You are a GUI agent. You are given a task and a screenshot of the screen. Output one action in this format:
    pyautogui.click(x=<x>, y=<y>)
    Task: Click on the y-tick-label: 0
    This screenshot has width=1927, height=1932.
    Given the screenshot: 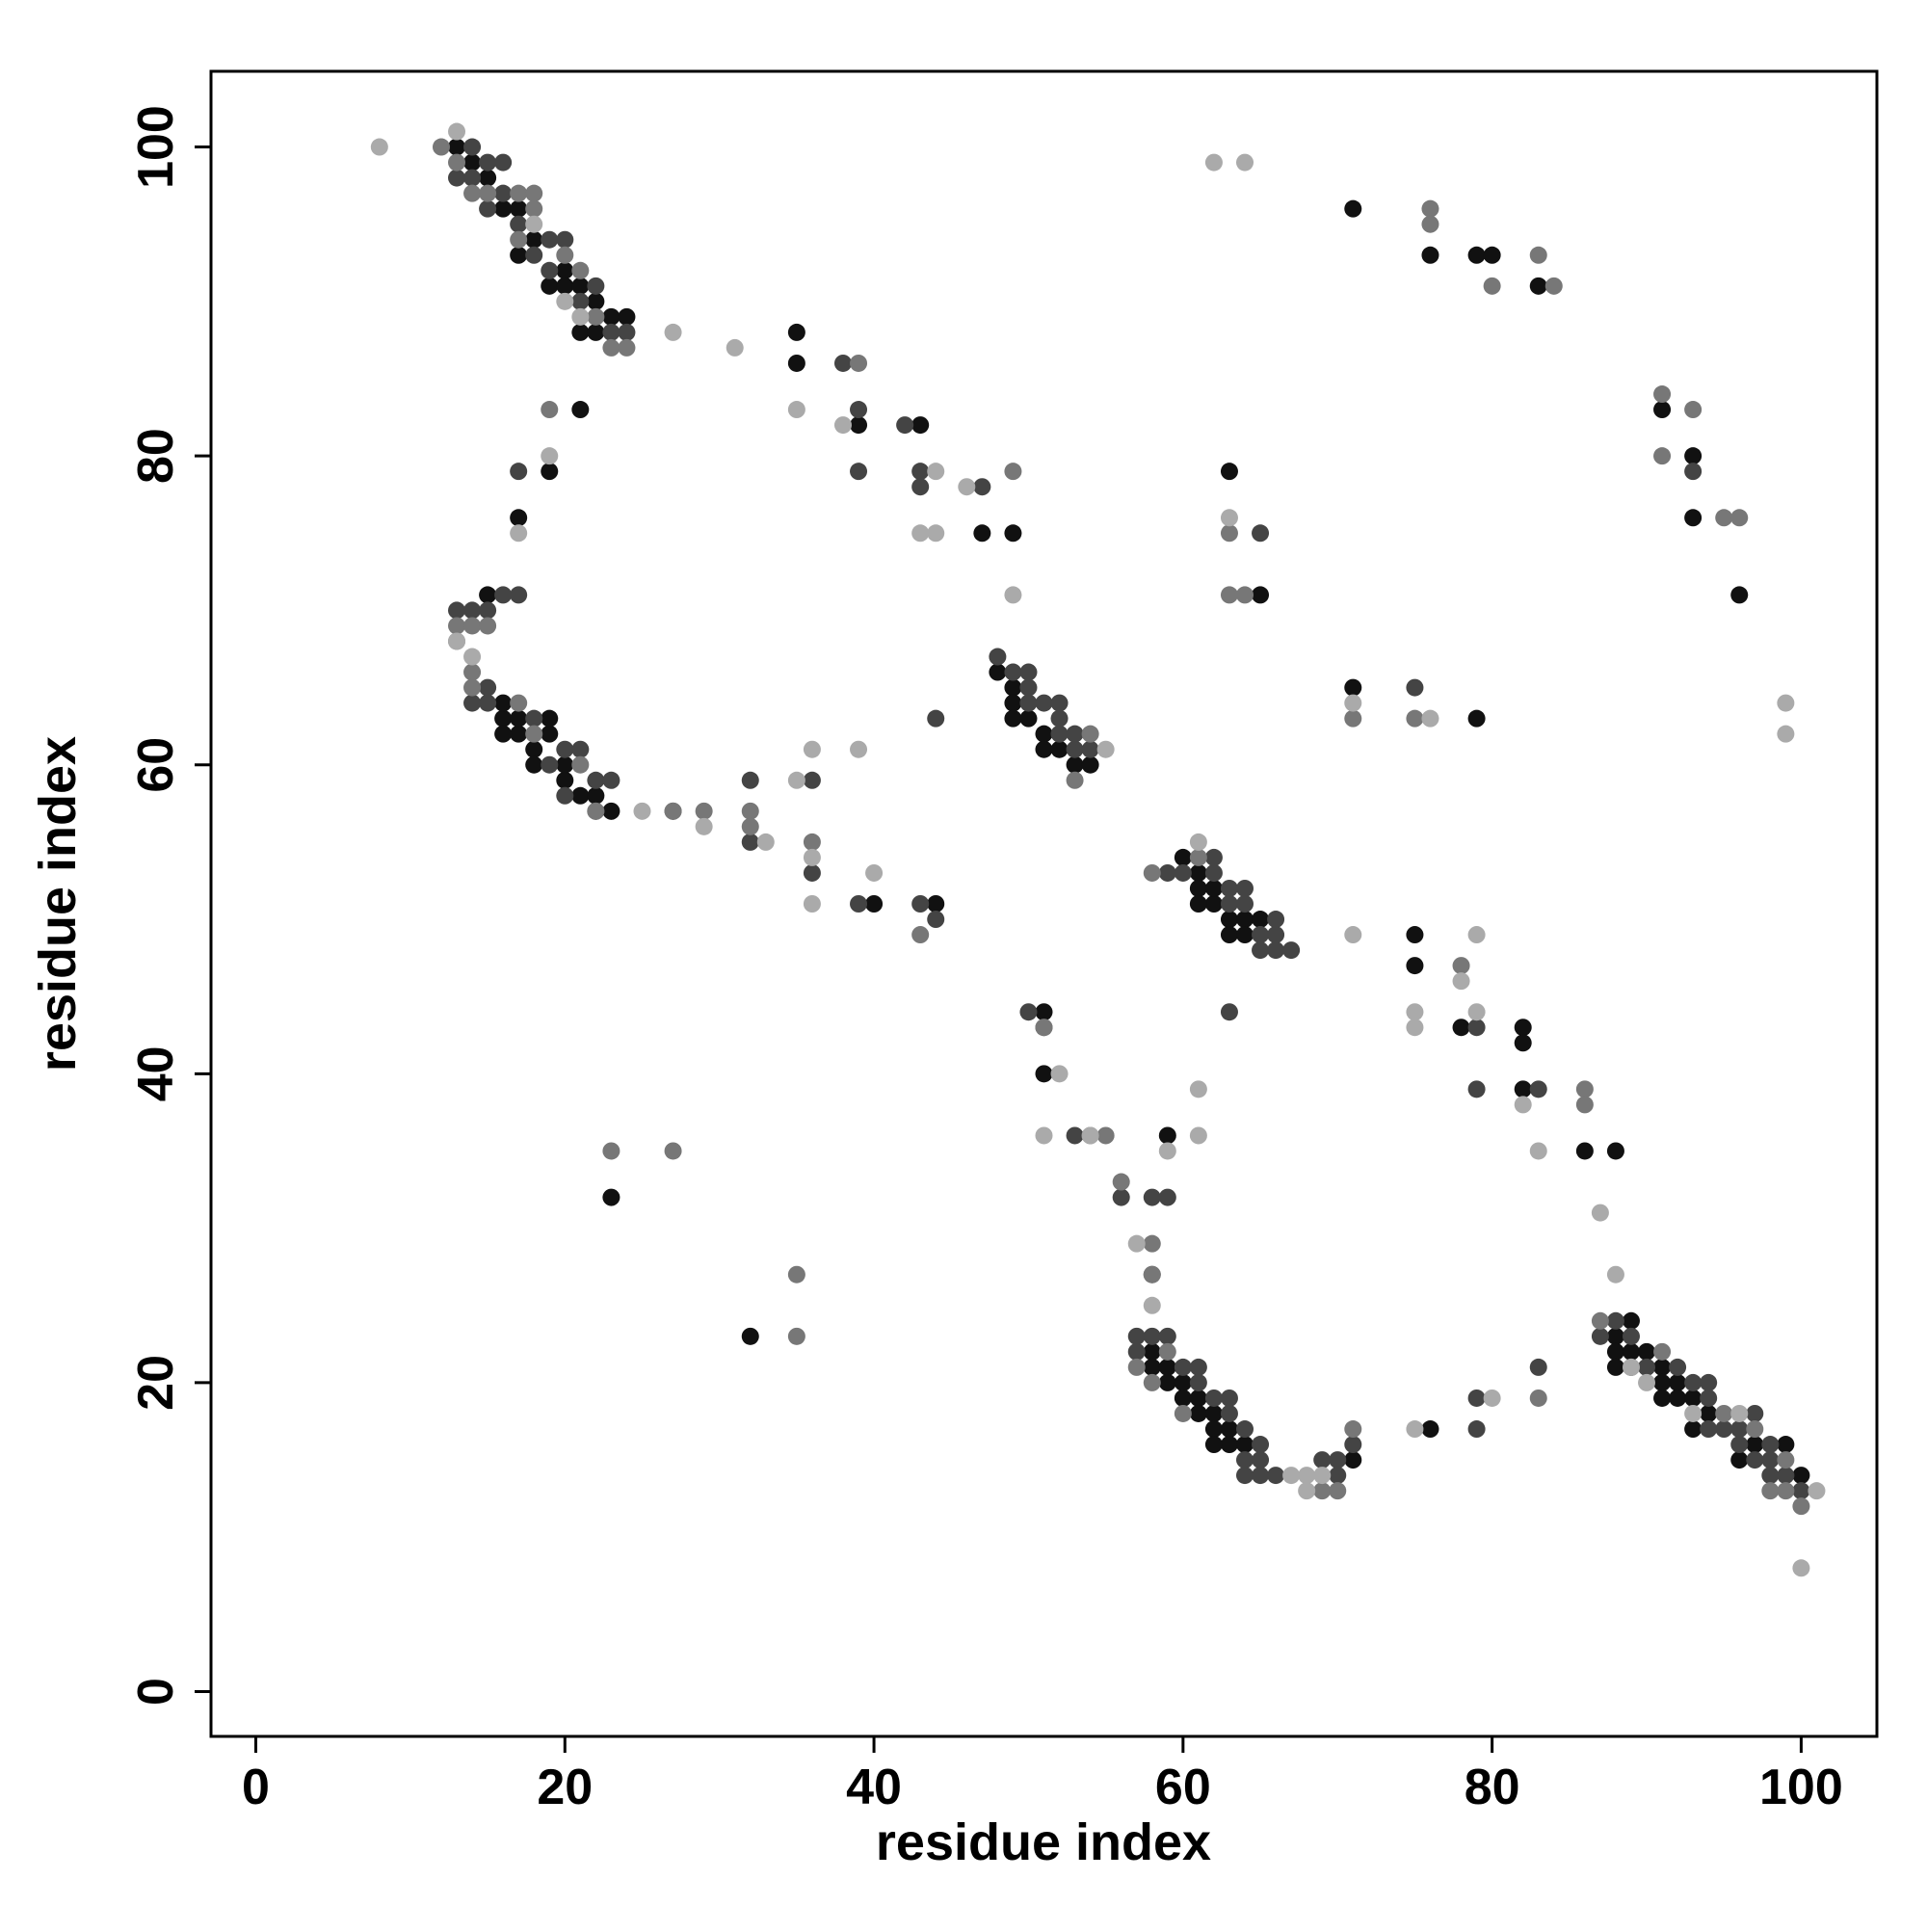 What is the action you would take?
    pyautogui.click(x=156, y=1692)
    